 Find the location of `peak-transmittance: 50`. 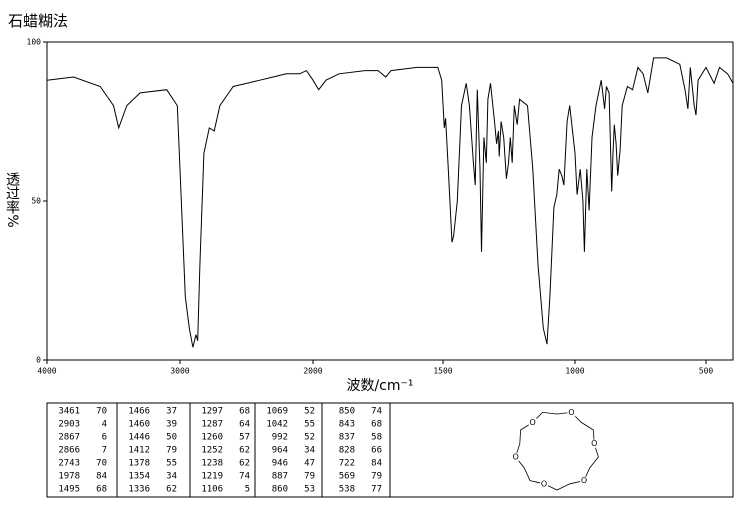

peak-transmittance: 50 is located at coordinates (171, 438).